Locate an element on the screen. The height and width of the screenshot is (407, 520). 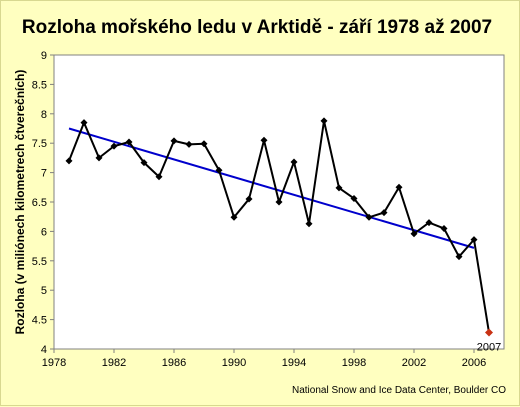
x-tick-label: 1998 is located at coordinates (354, 363).